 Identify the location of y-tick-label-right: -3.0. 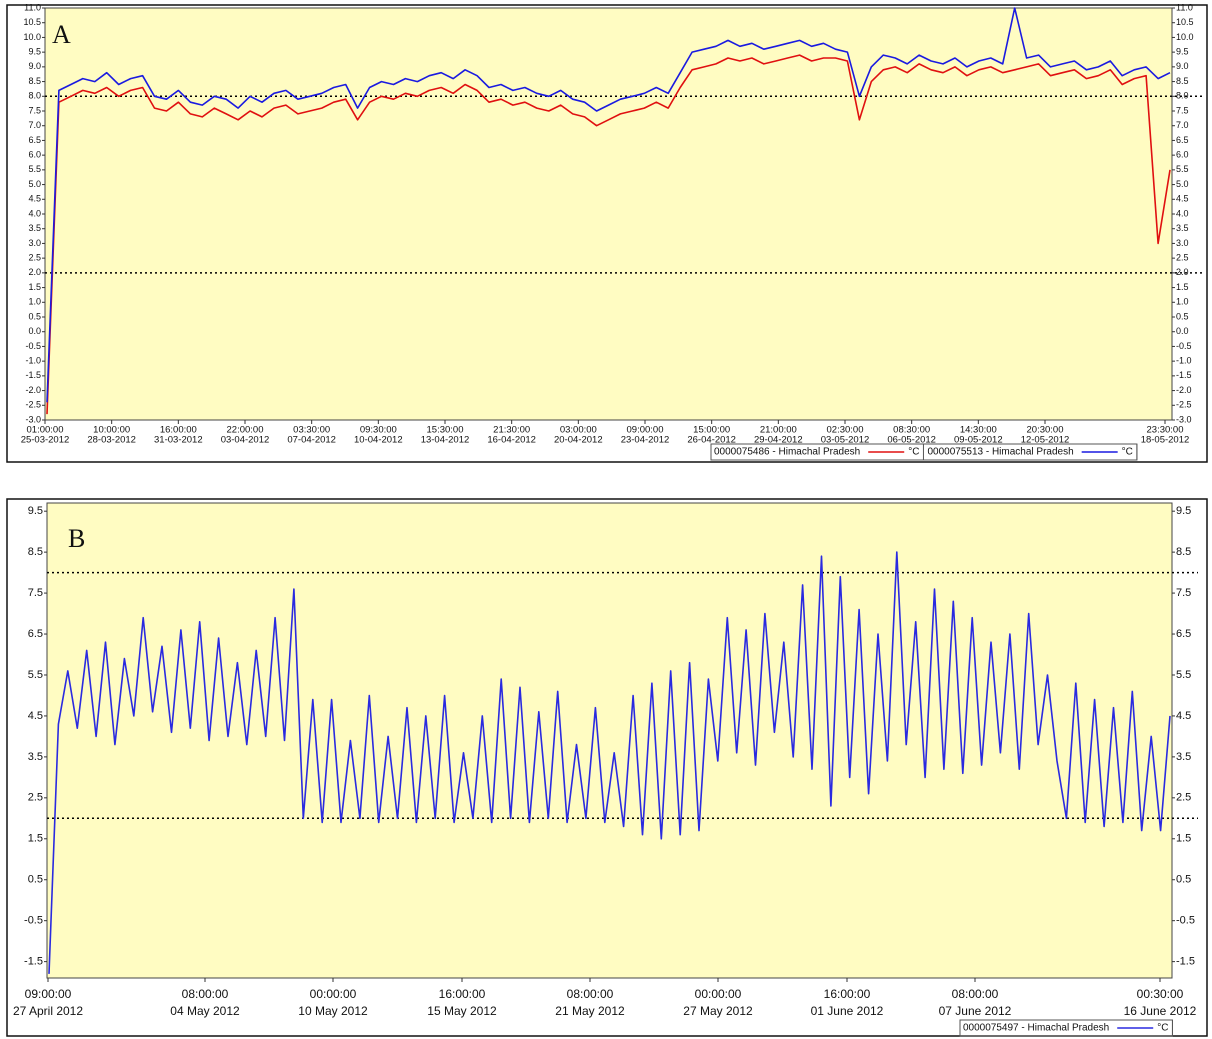
(1184, 419).